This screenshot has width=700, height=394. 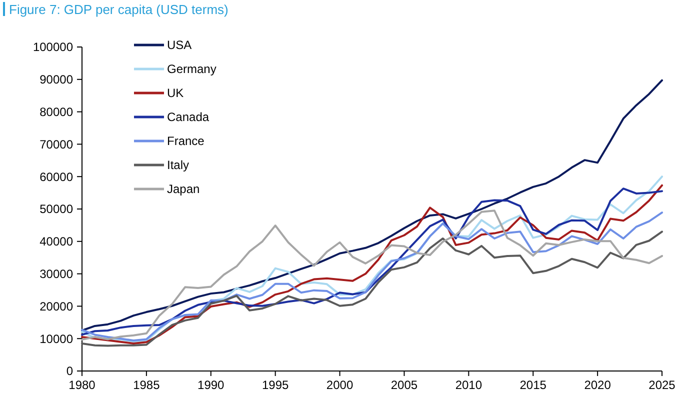 I want to click on legend-label: USA, so click(x=179, y=45).